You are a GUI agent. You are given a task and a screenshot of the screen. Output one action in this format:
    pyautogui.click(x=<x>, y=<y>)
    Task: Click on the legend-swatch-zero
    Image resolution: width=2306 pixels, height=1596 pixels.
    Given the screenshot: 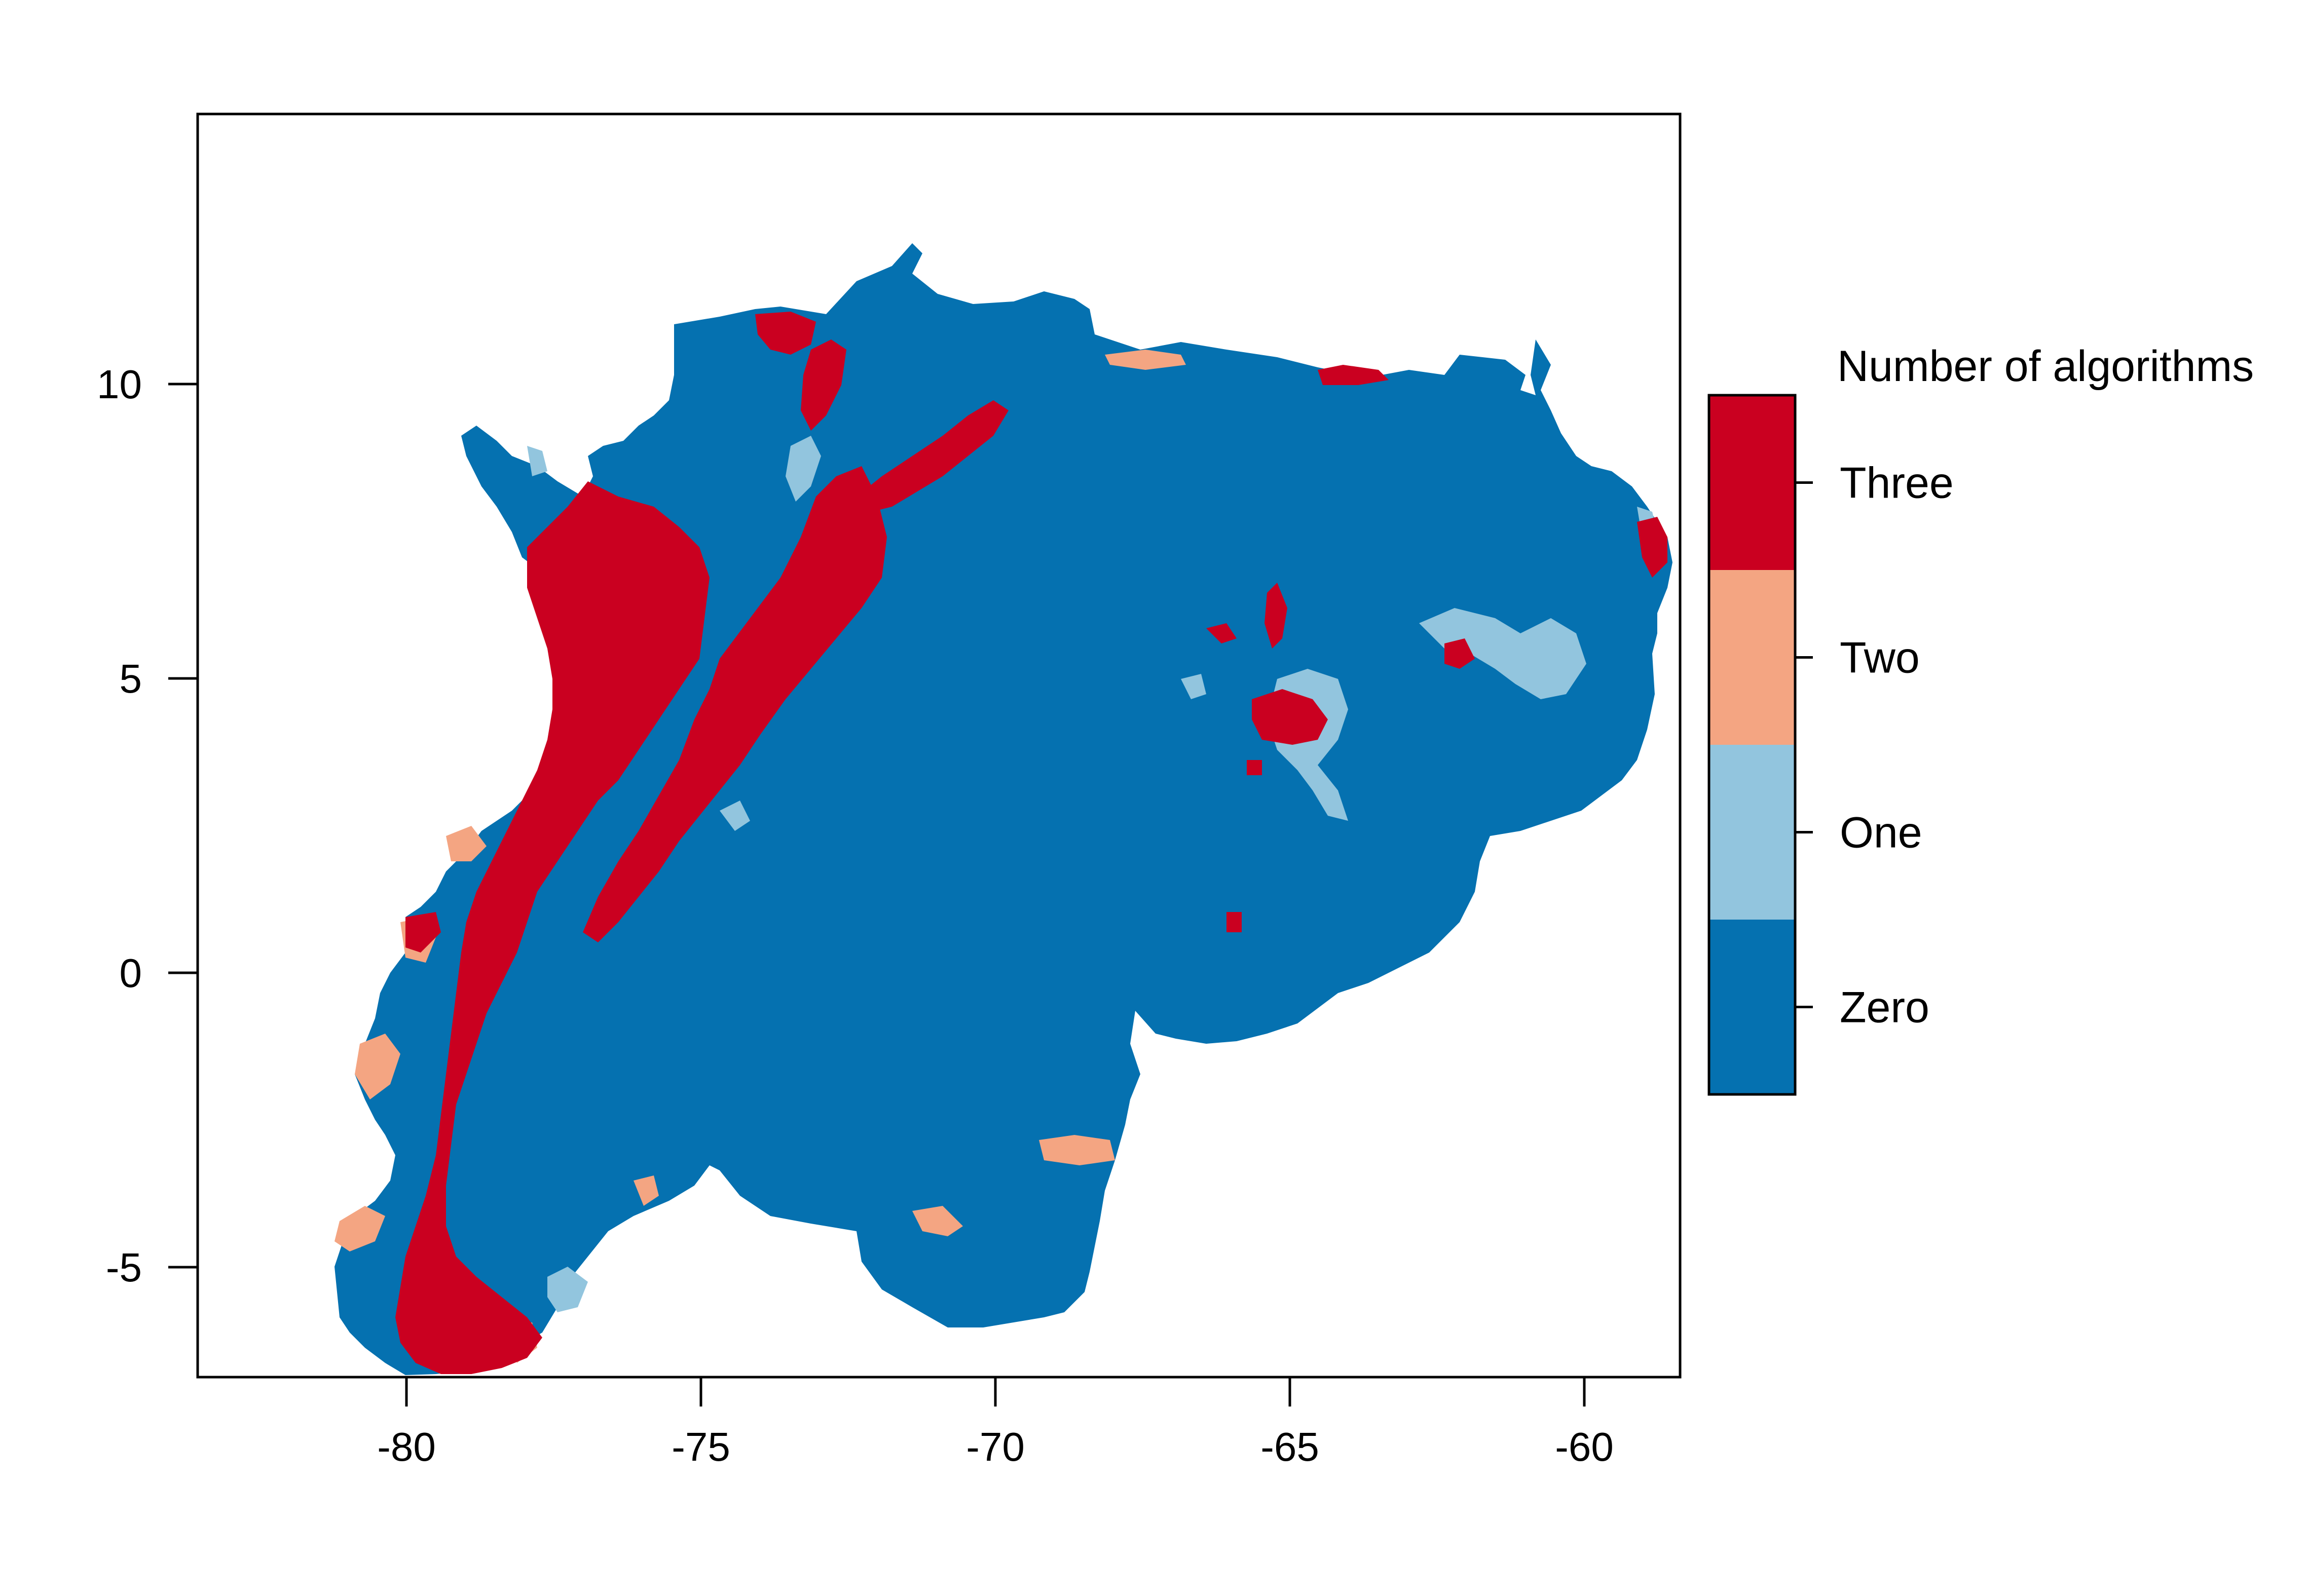 What is the action you would take?
    pyautogui.click(x=1752, y=1007)
    